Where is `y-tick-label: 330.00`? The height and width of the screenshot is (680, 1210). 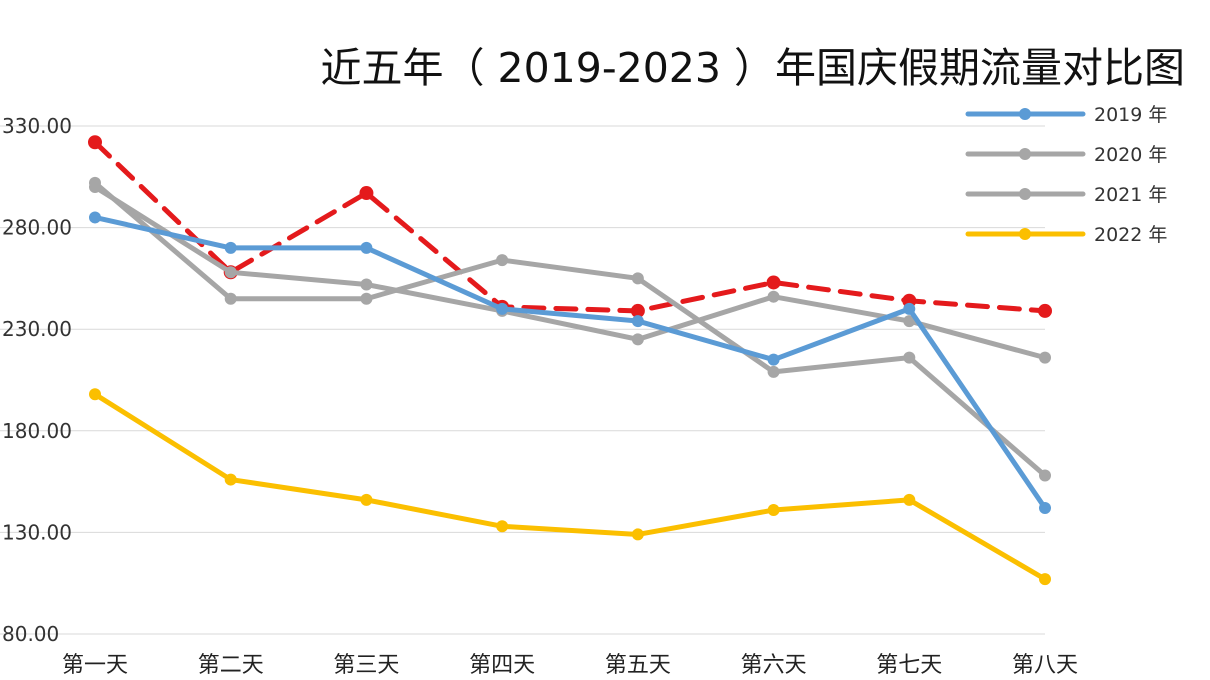
y-tick-label: 330.00 is located at coordinates (37, 126).